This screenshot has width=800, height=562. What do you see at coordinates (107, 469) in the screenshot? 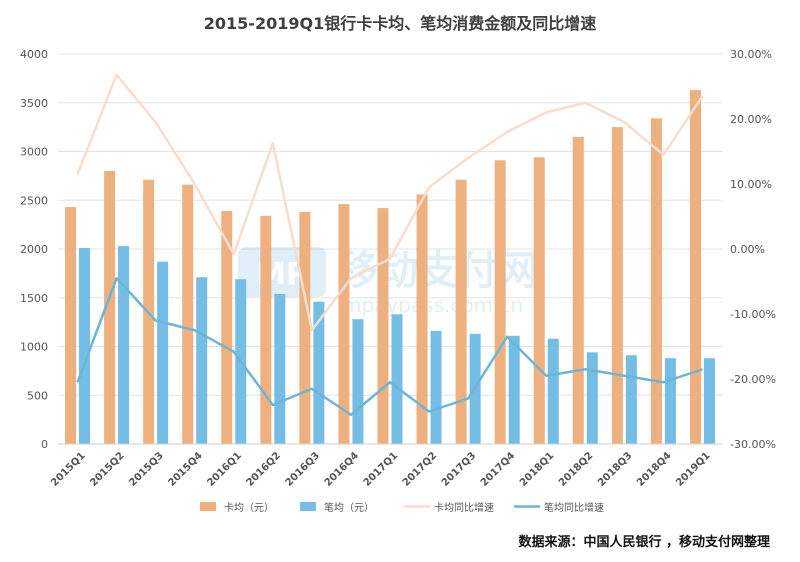
I see `x-tick-label: 2015Q2` at bounding box center [107, 469].